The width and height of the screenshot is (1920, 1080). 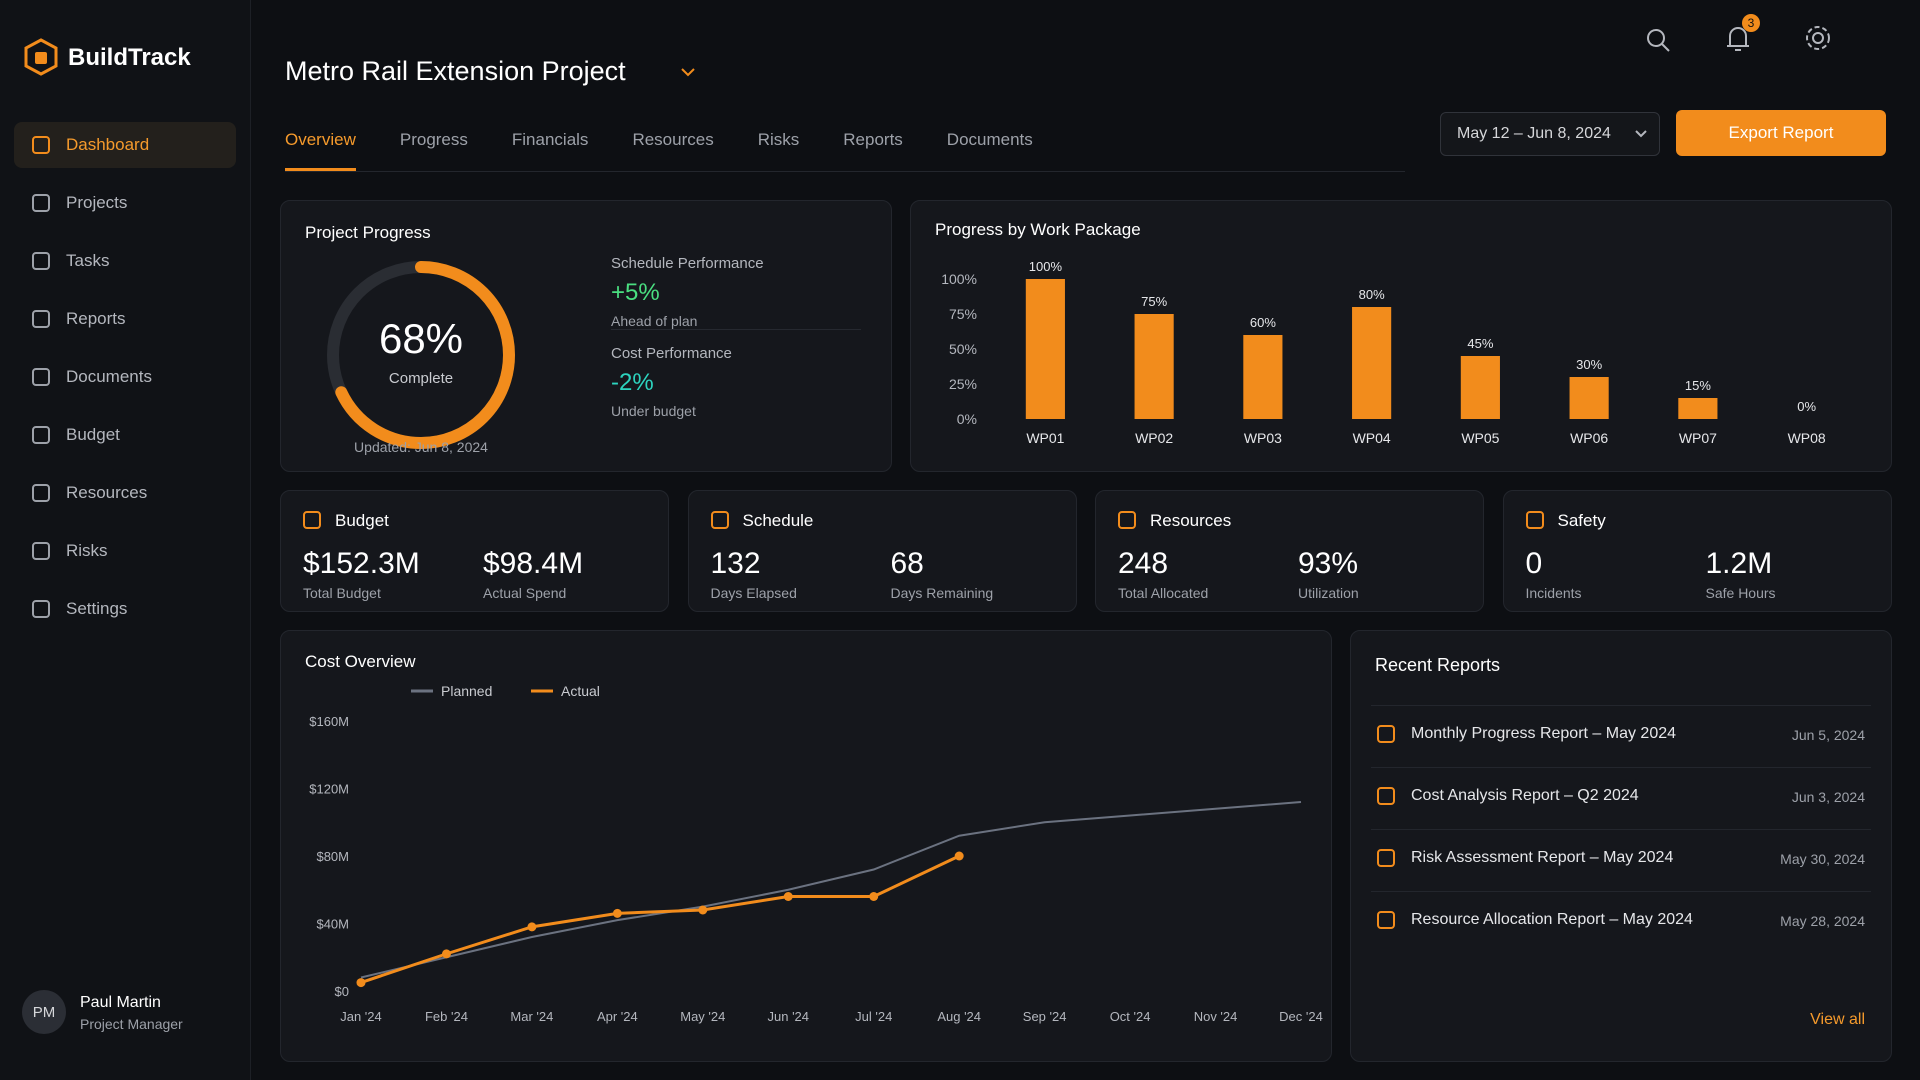 I want to click on nav-item: Settings, so click(x=125, y=609).